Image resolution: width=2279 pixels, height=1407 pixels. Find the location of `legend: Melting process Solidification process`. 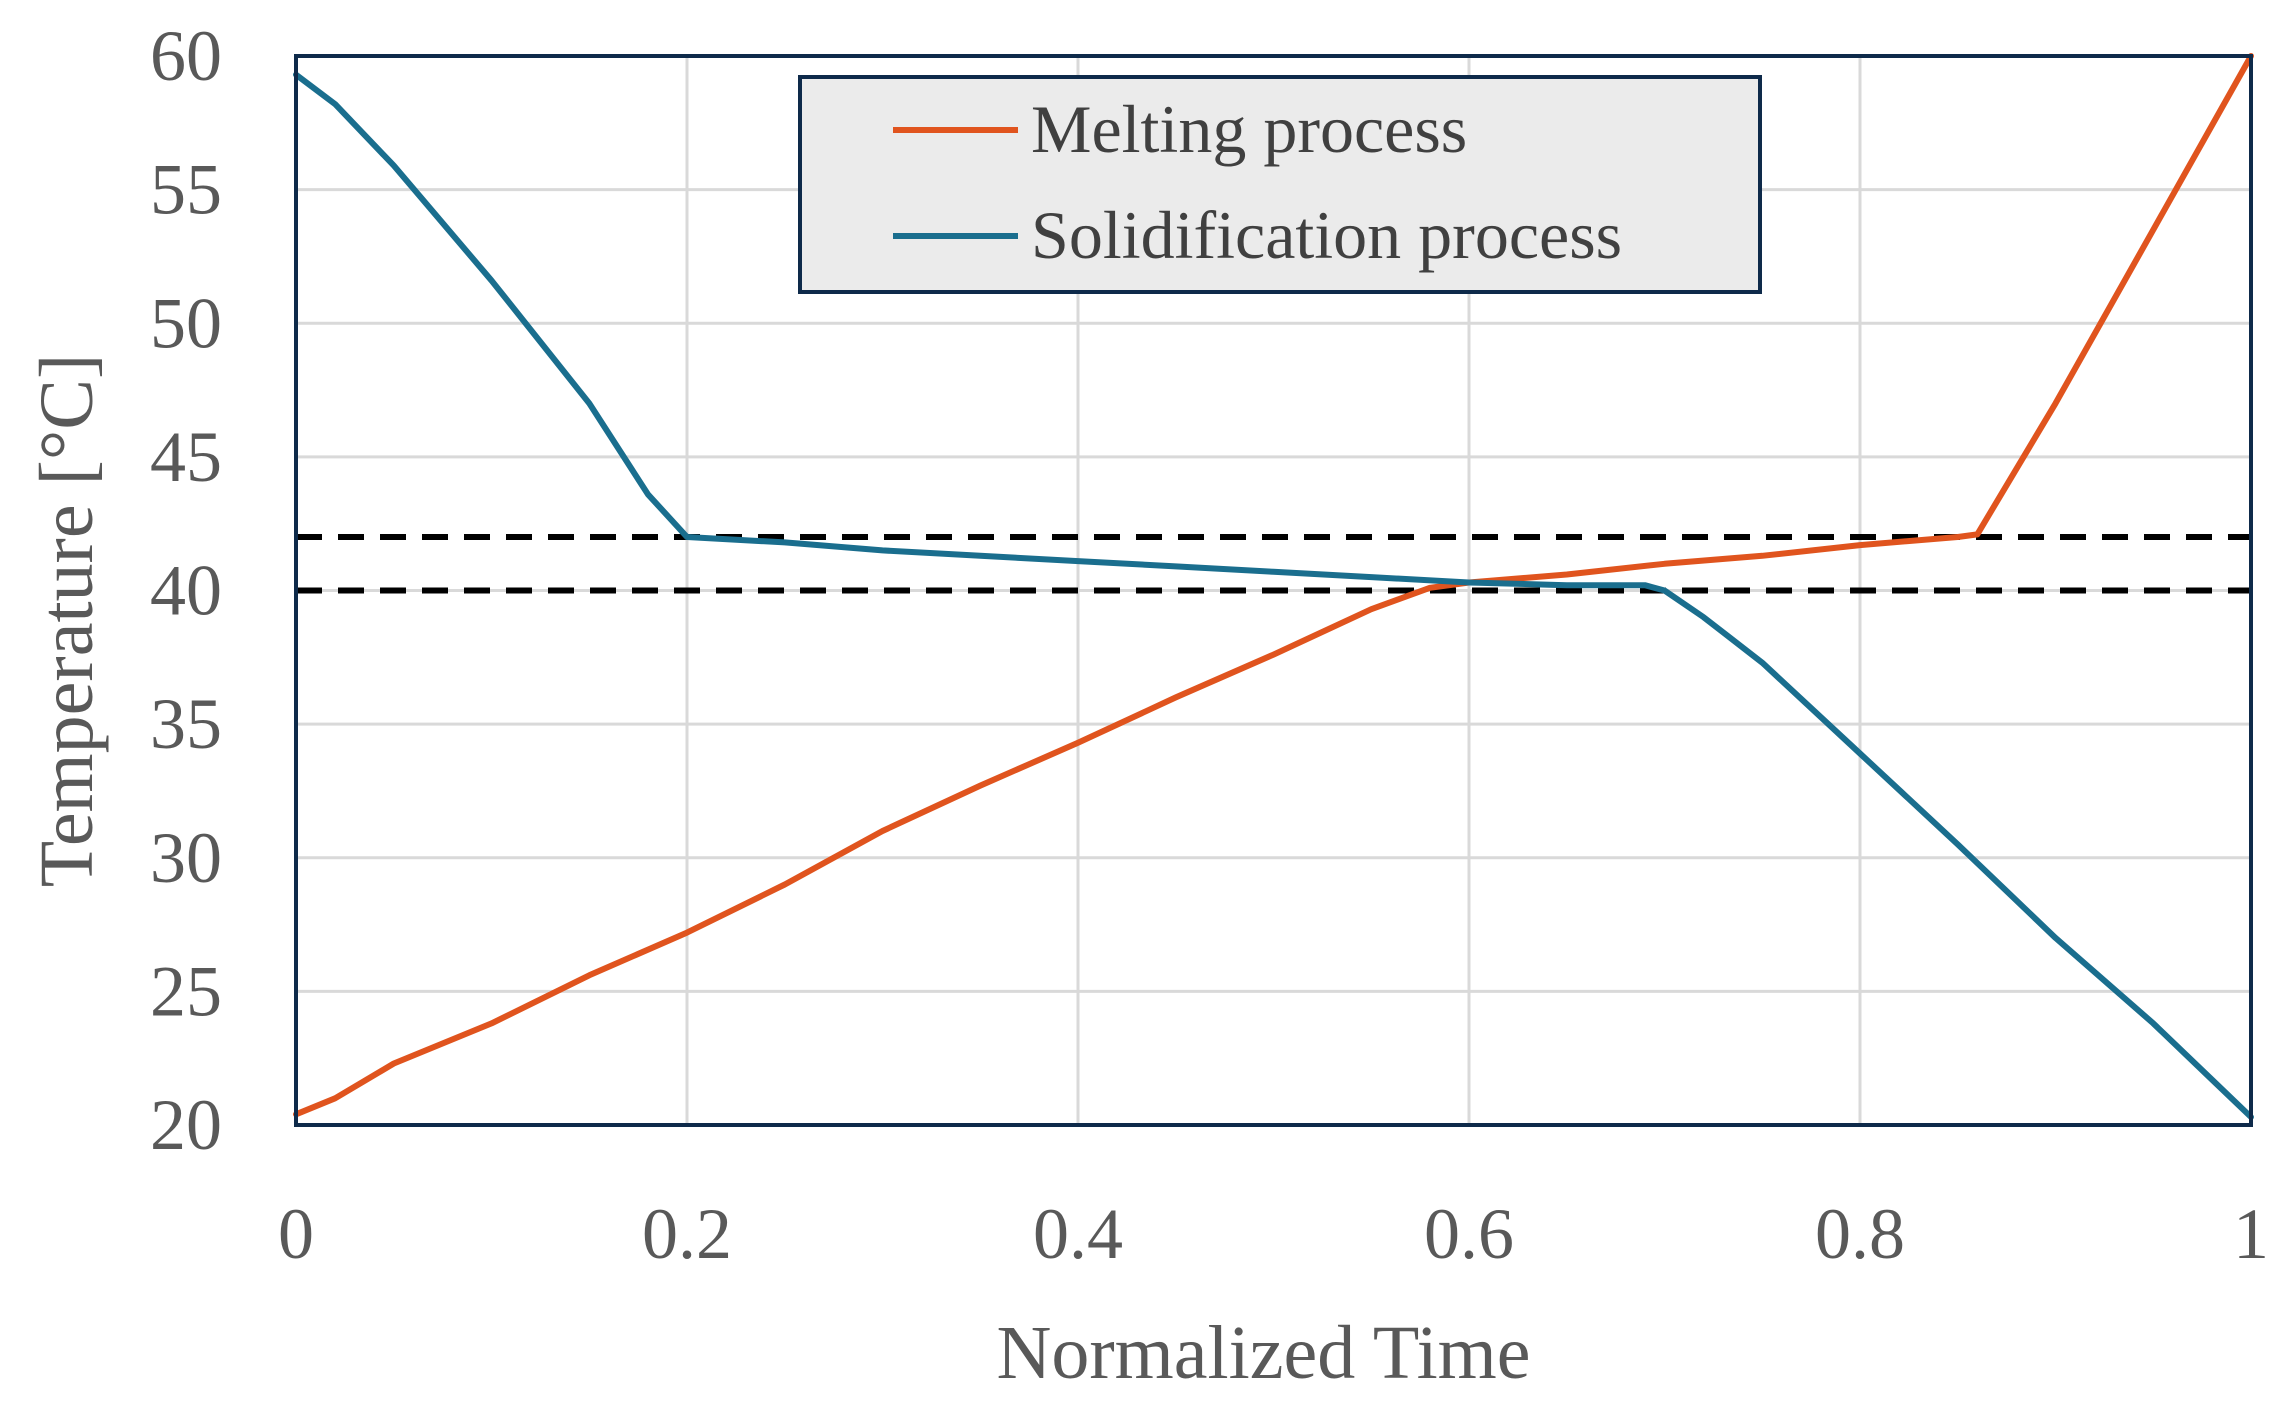

legend: Melting process Solidification process is located at coordinates (1280, 184).